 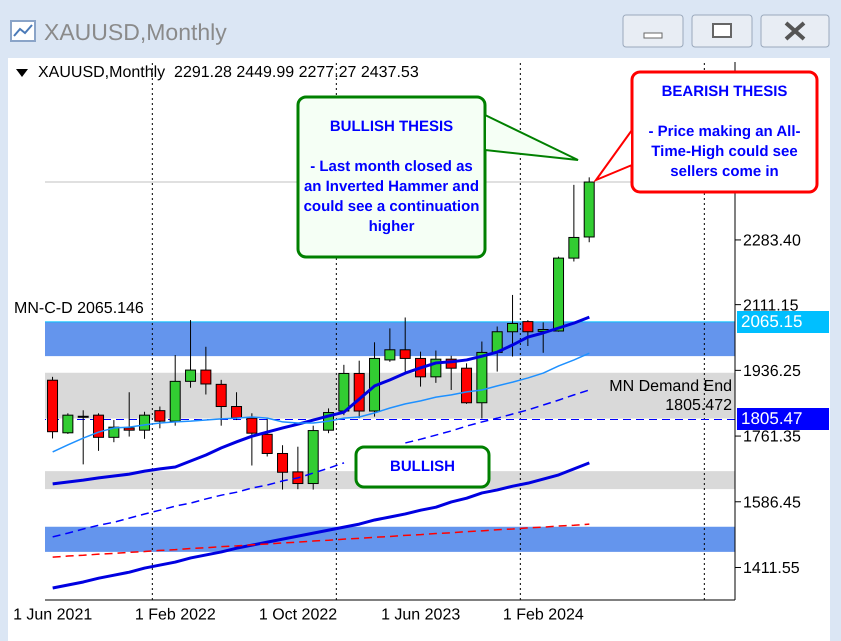 I want to click on text: BULLISH THESIS - Last month closed as an Inverted Hammer and could see a continuation higher, so click(x=392, y=176).